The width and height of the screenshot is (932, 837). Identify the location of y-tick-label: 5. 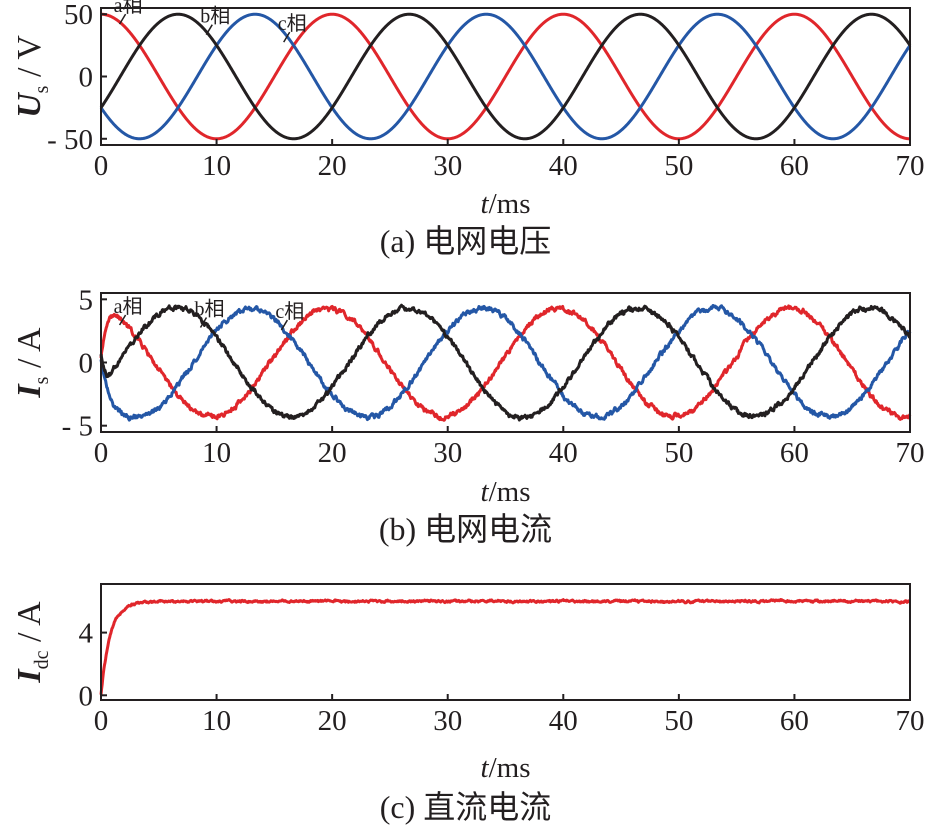
(86, 300).